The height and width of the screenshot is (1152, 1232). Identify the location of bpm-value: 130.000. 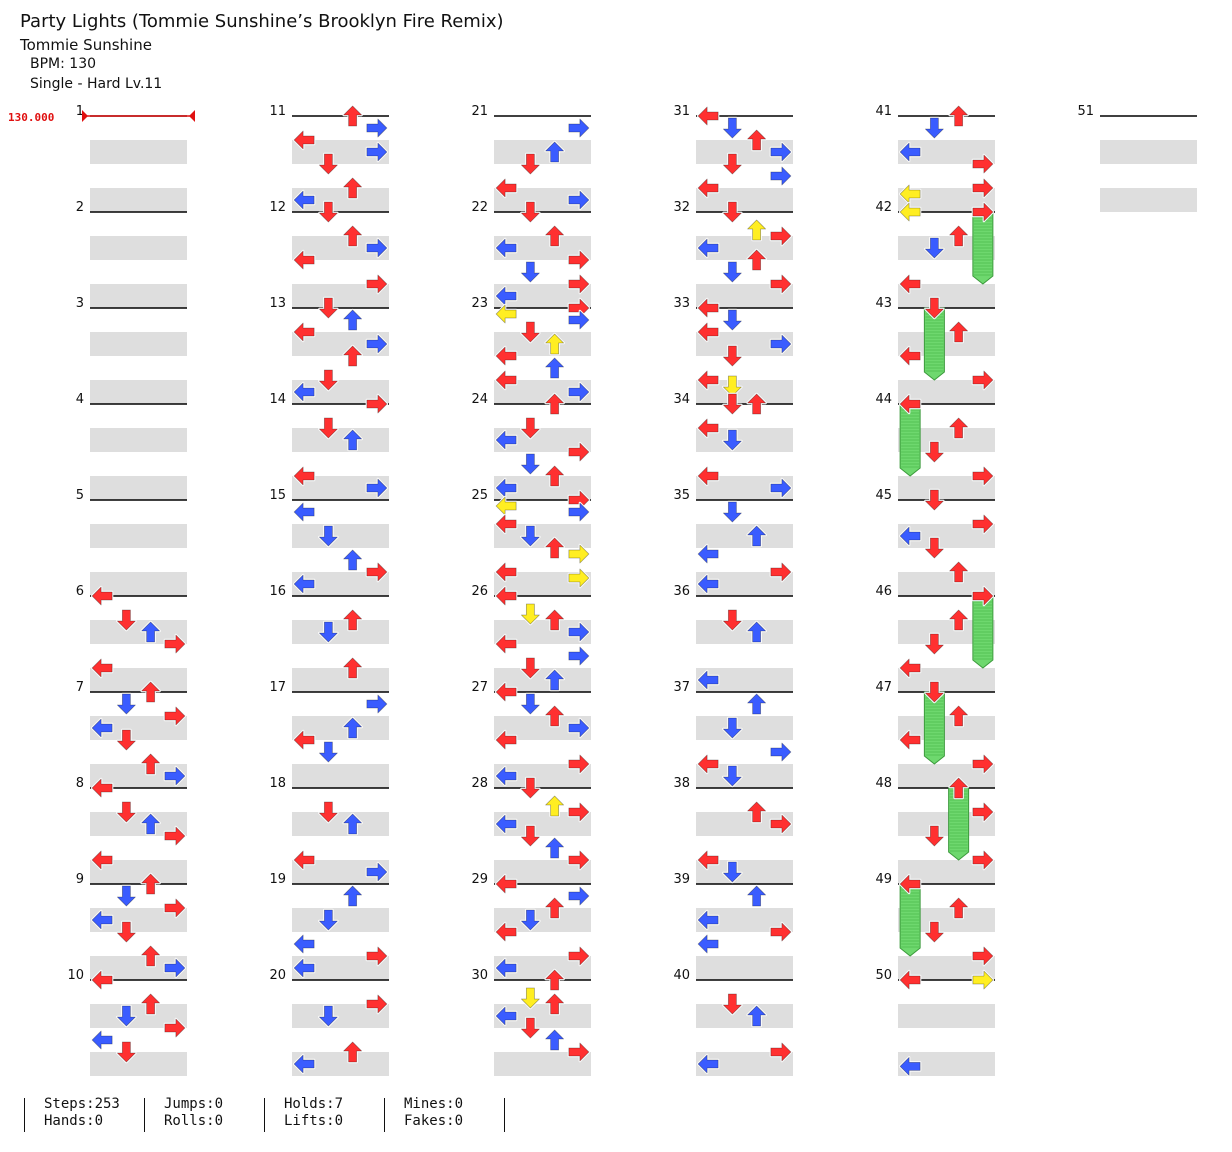
(31, 117).